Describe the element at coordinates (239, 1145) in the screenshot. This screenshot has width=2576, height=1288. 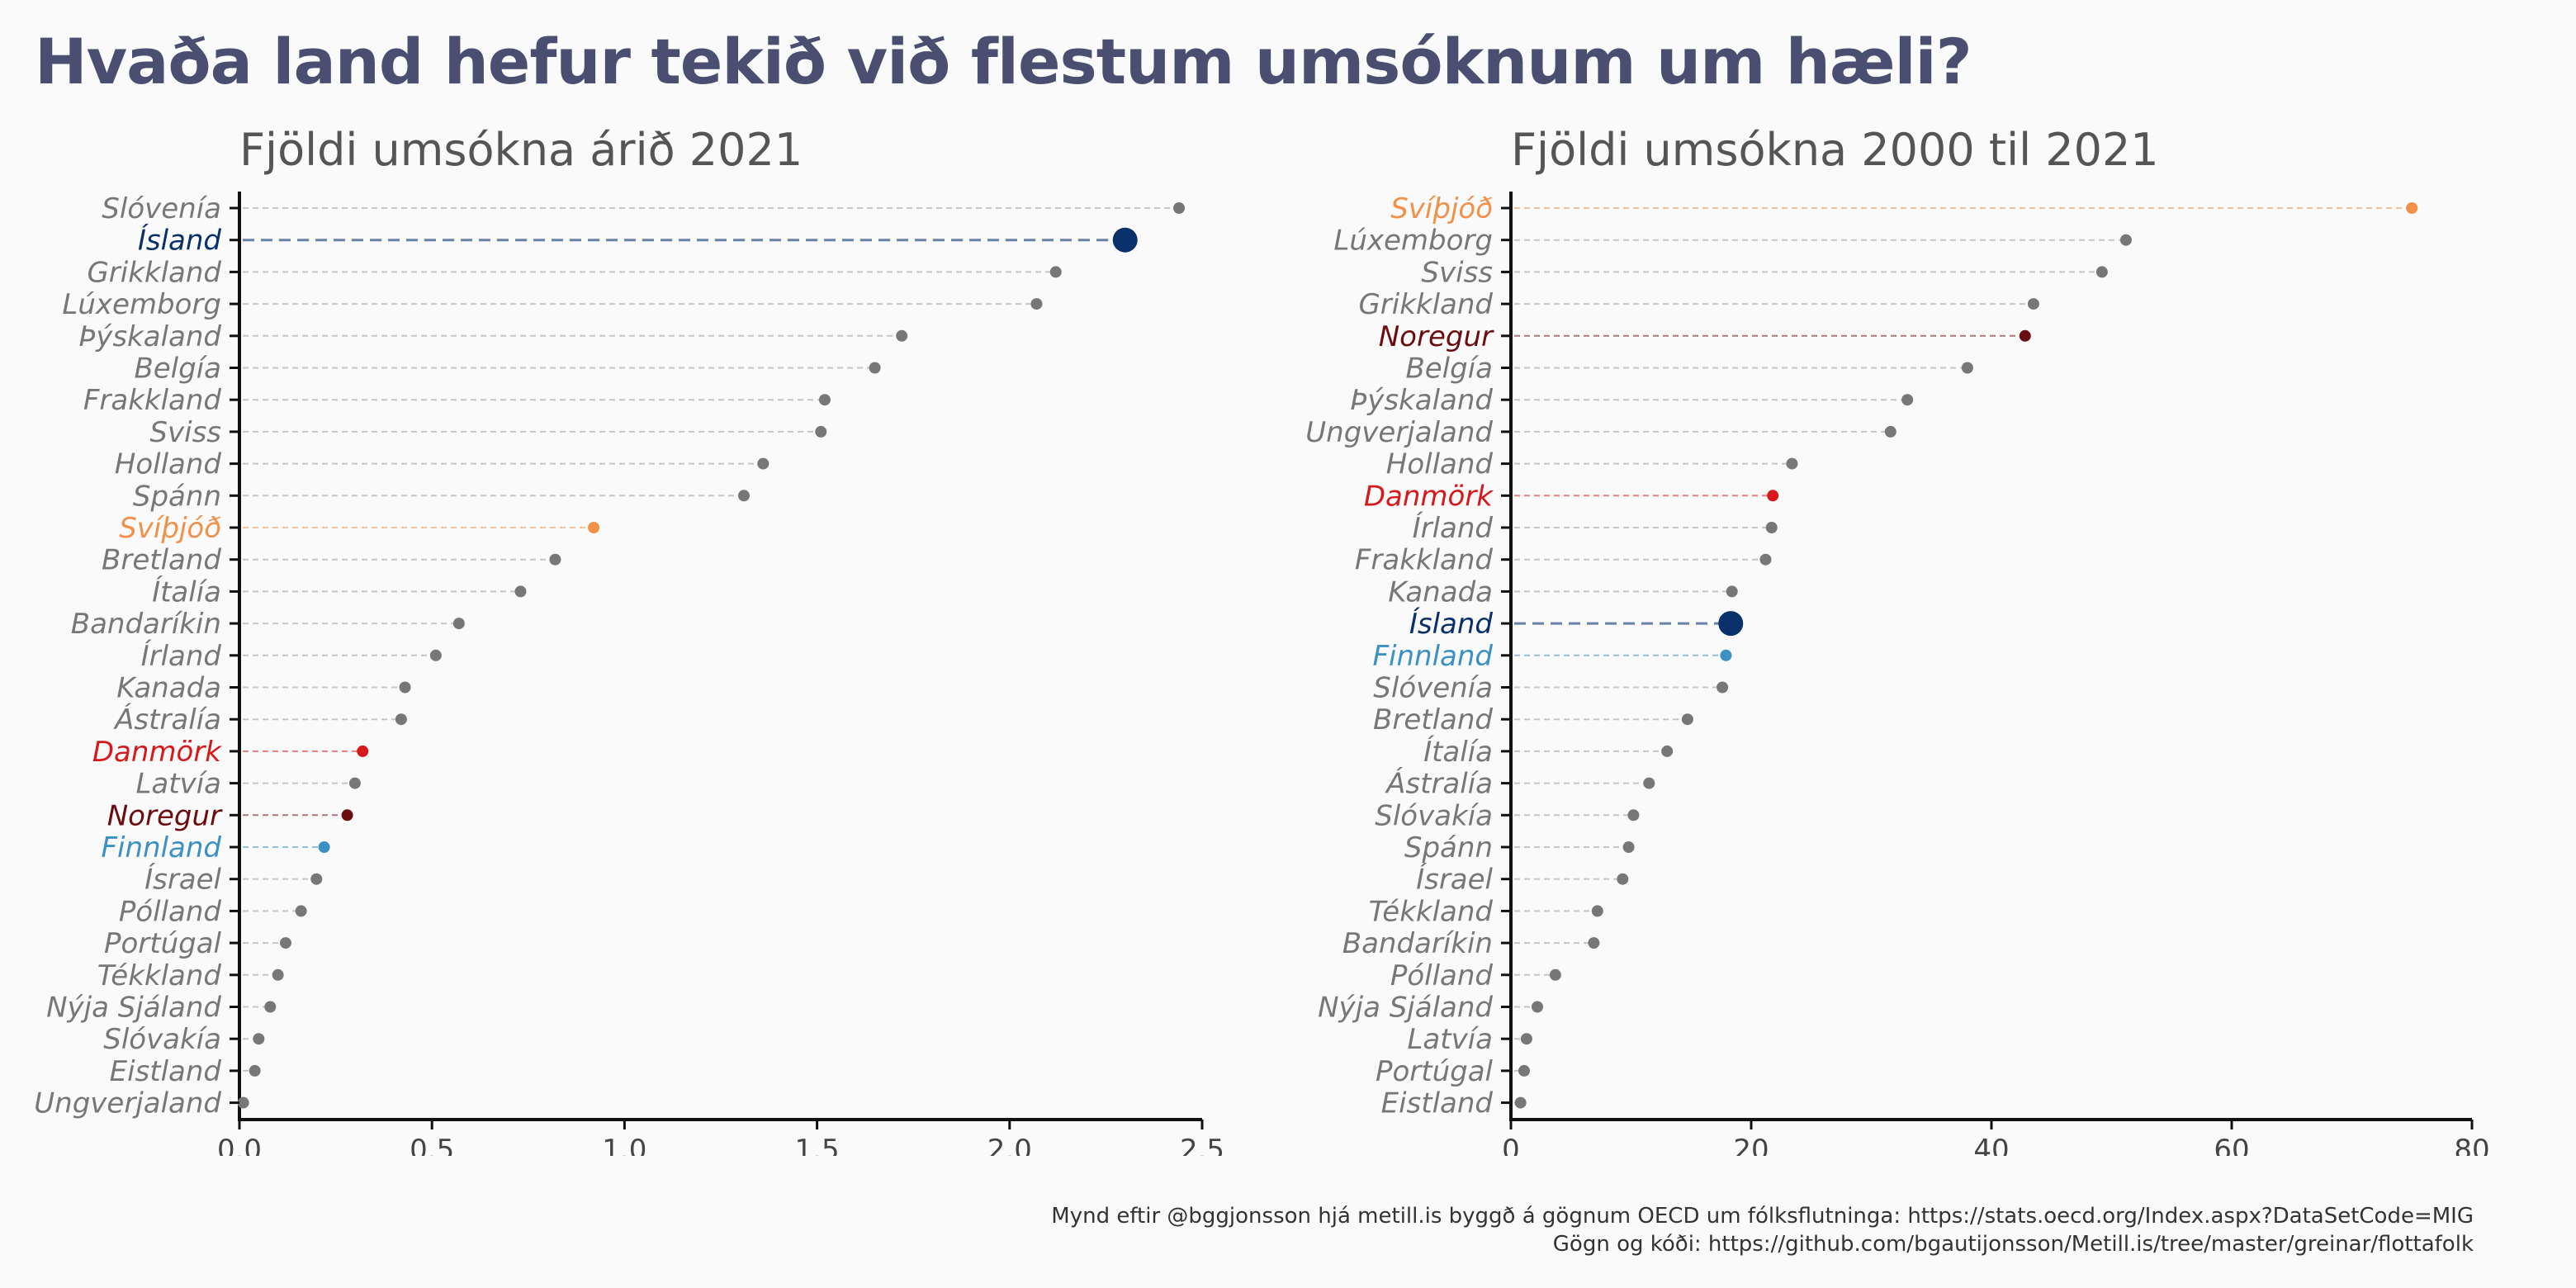
I see `x-tick-label: 0.0` at that location.